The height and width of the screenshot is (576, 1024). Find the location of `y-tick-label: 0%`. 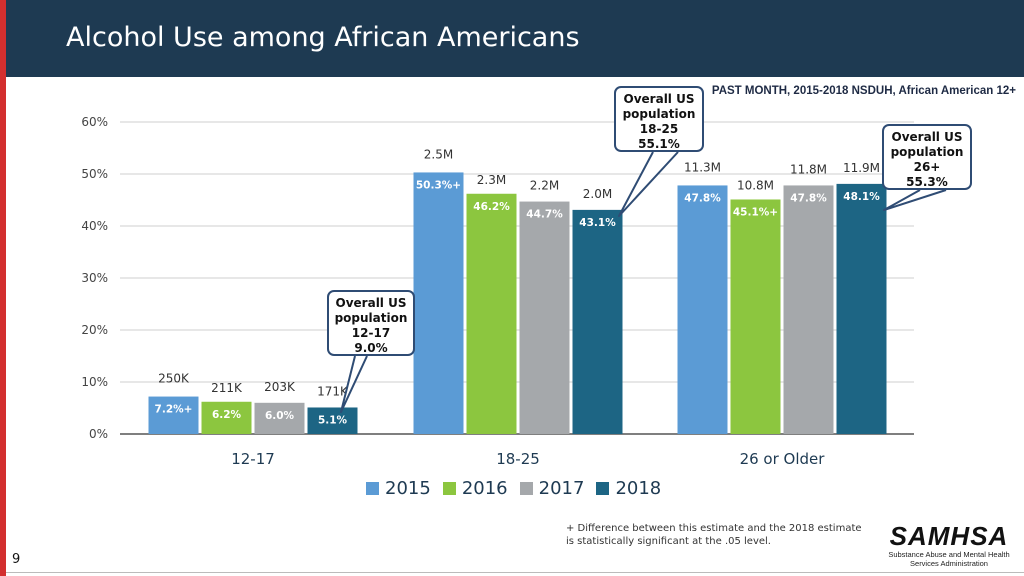

y-tick-label: 0% is located at coordinates (98, 434).